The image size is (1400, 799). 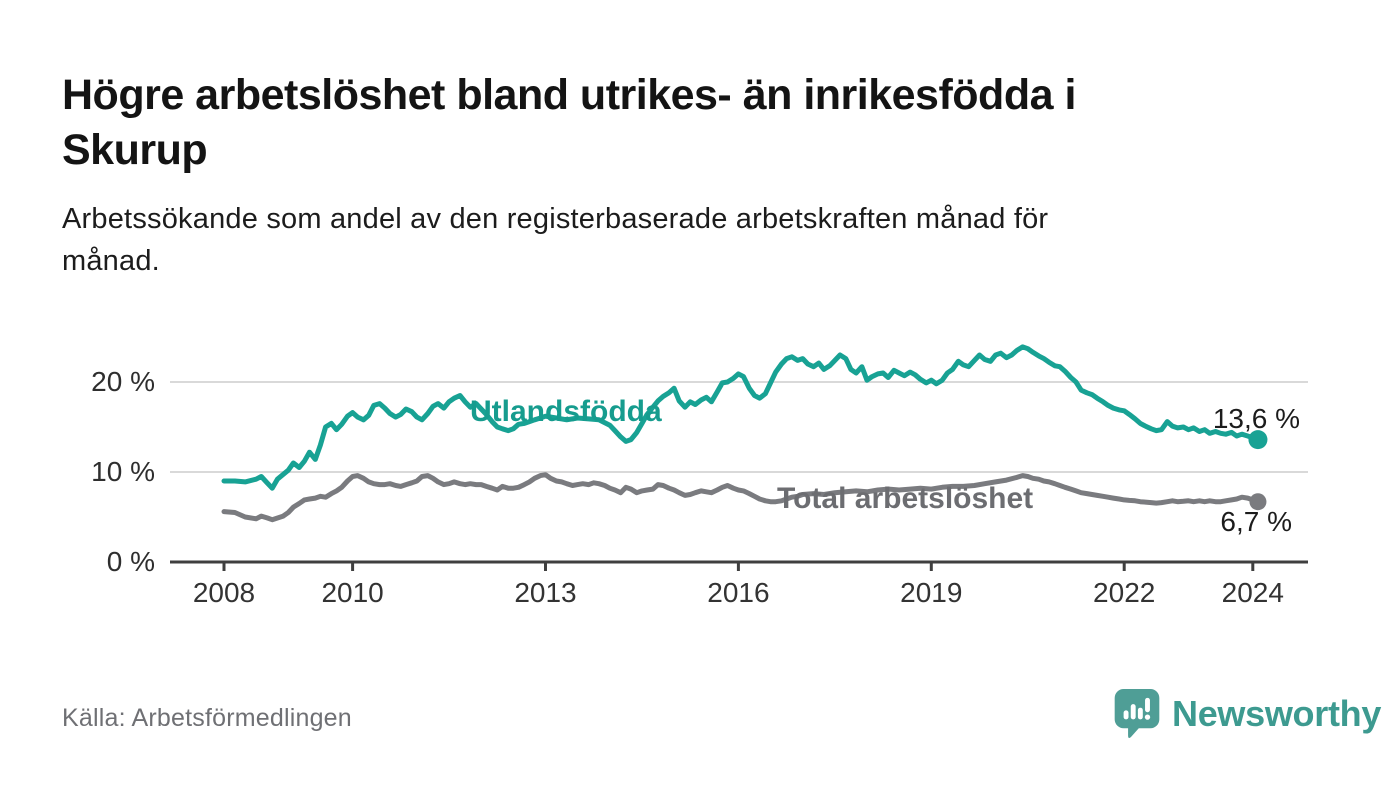 I want to click on newsworthy-brand: Newsworthy, so click(x=1246, y=714).